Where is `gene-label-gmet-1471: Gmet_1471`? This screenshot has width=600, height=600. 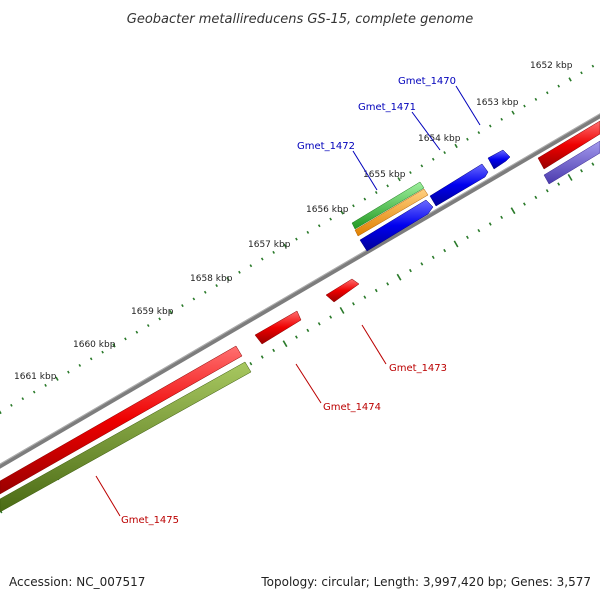
gene-label-gmet-1471: Gmet_1471 is located at coordinates (387, 107).